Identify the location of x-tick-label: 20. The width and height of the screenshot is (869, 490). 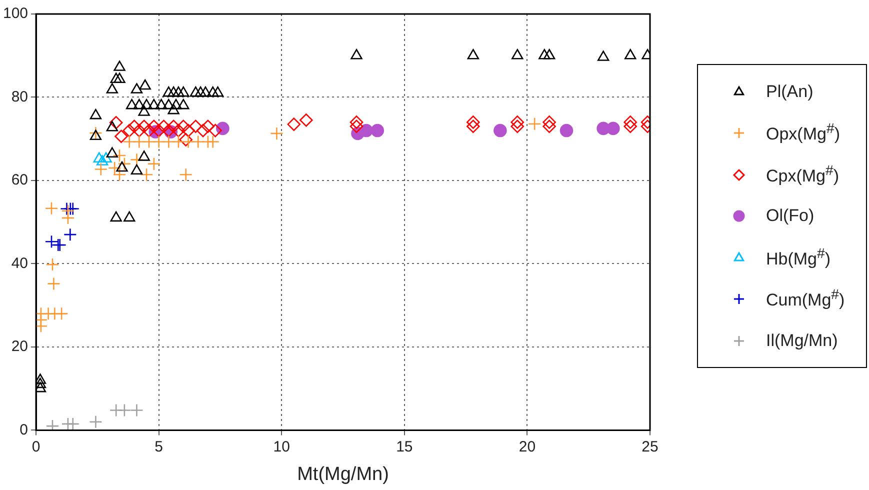
(527, 447).